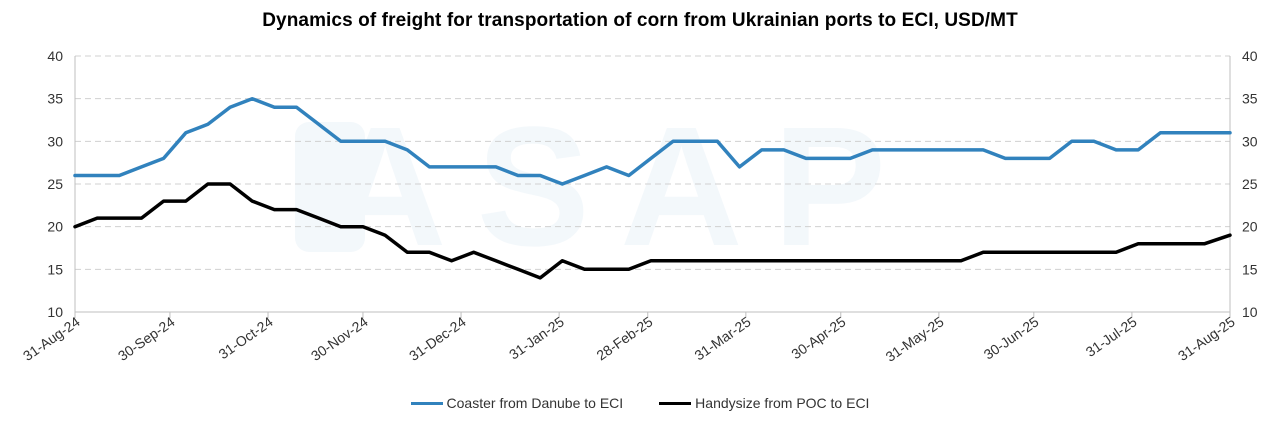 The height and width of the screenshot is (427, 1280). I want to click on legend-label-coaster: Coaster from Danube to ECI, so click(535, 403).